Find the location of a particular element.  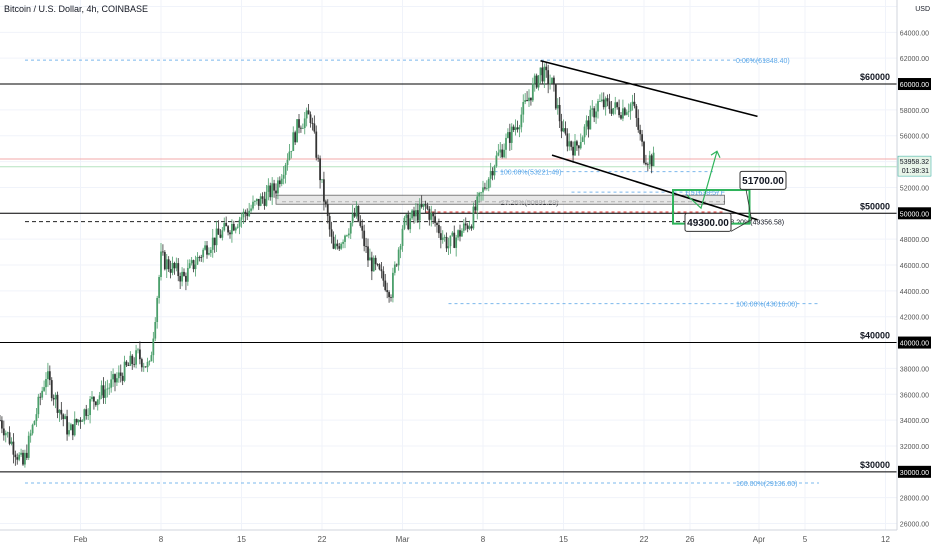

price-axis-tick: 52000.00 is located at coordinates (914, 188).